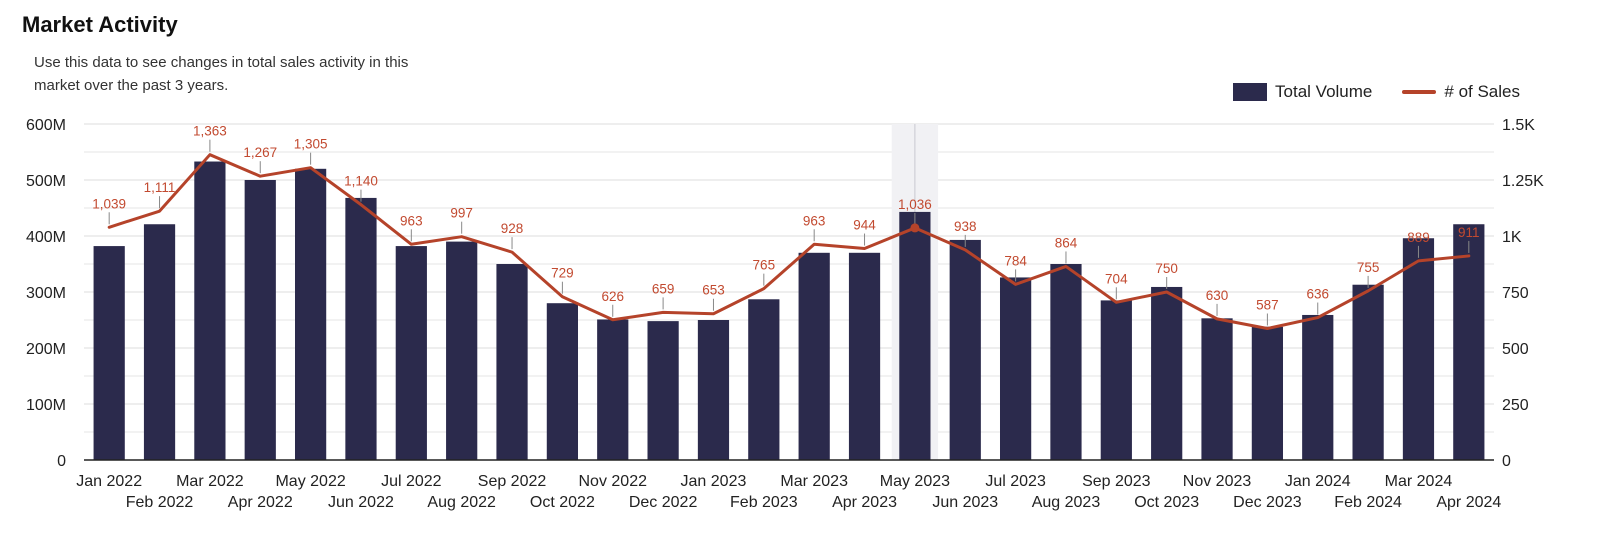 The width and height of the screenshot is (1620, 560). I want to click on x-axis-tick-label: May 2023, so click(915, 481).